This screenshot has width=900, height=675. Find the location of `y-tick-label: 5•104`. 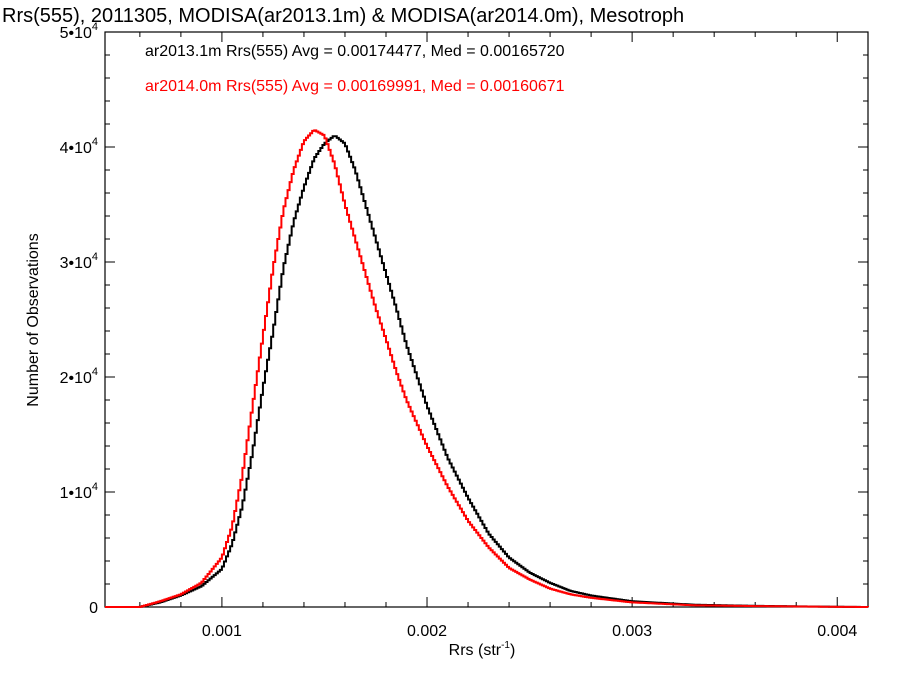

y-tick-label: 5•104 is located at coordinates (79, 31).